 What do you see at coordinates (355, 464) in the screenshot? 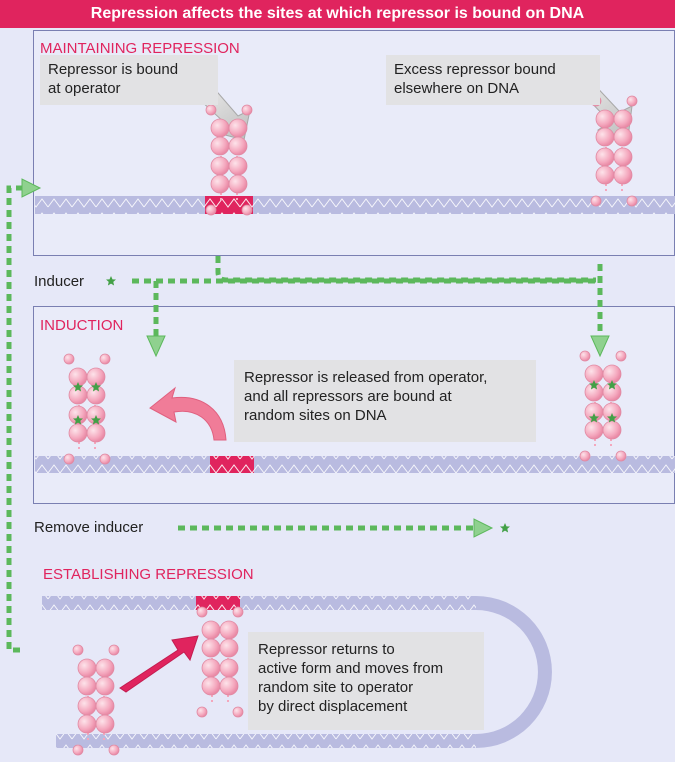
I see `dna-strand-induction` at bounding box center [355, 464].